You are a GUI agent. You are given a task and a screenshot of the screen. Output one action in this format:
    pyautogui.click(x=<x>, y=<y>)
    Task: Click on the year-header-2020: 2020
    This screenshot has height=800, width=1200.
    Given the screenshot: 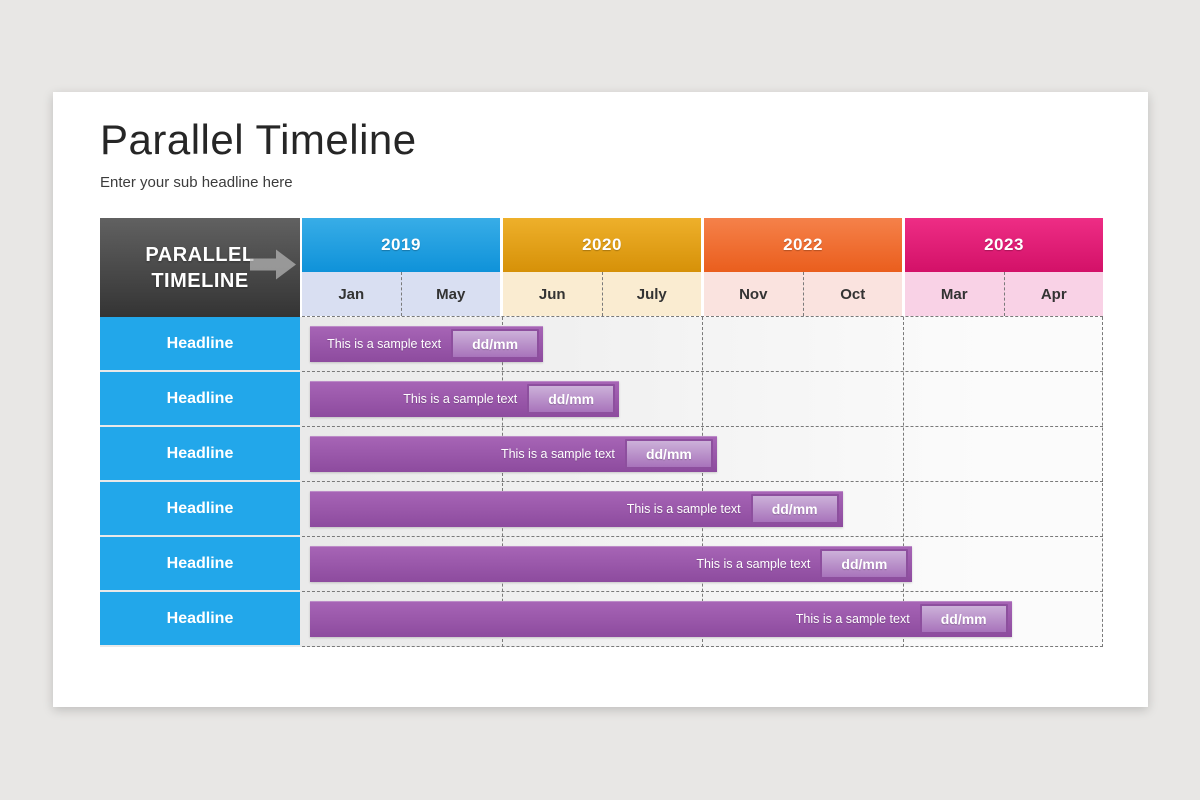 What is the action you would take?
    pyautogui.click(x=602, y=245)
    